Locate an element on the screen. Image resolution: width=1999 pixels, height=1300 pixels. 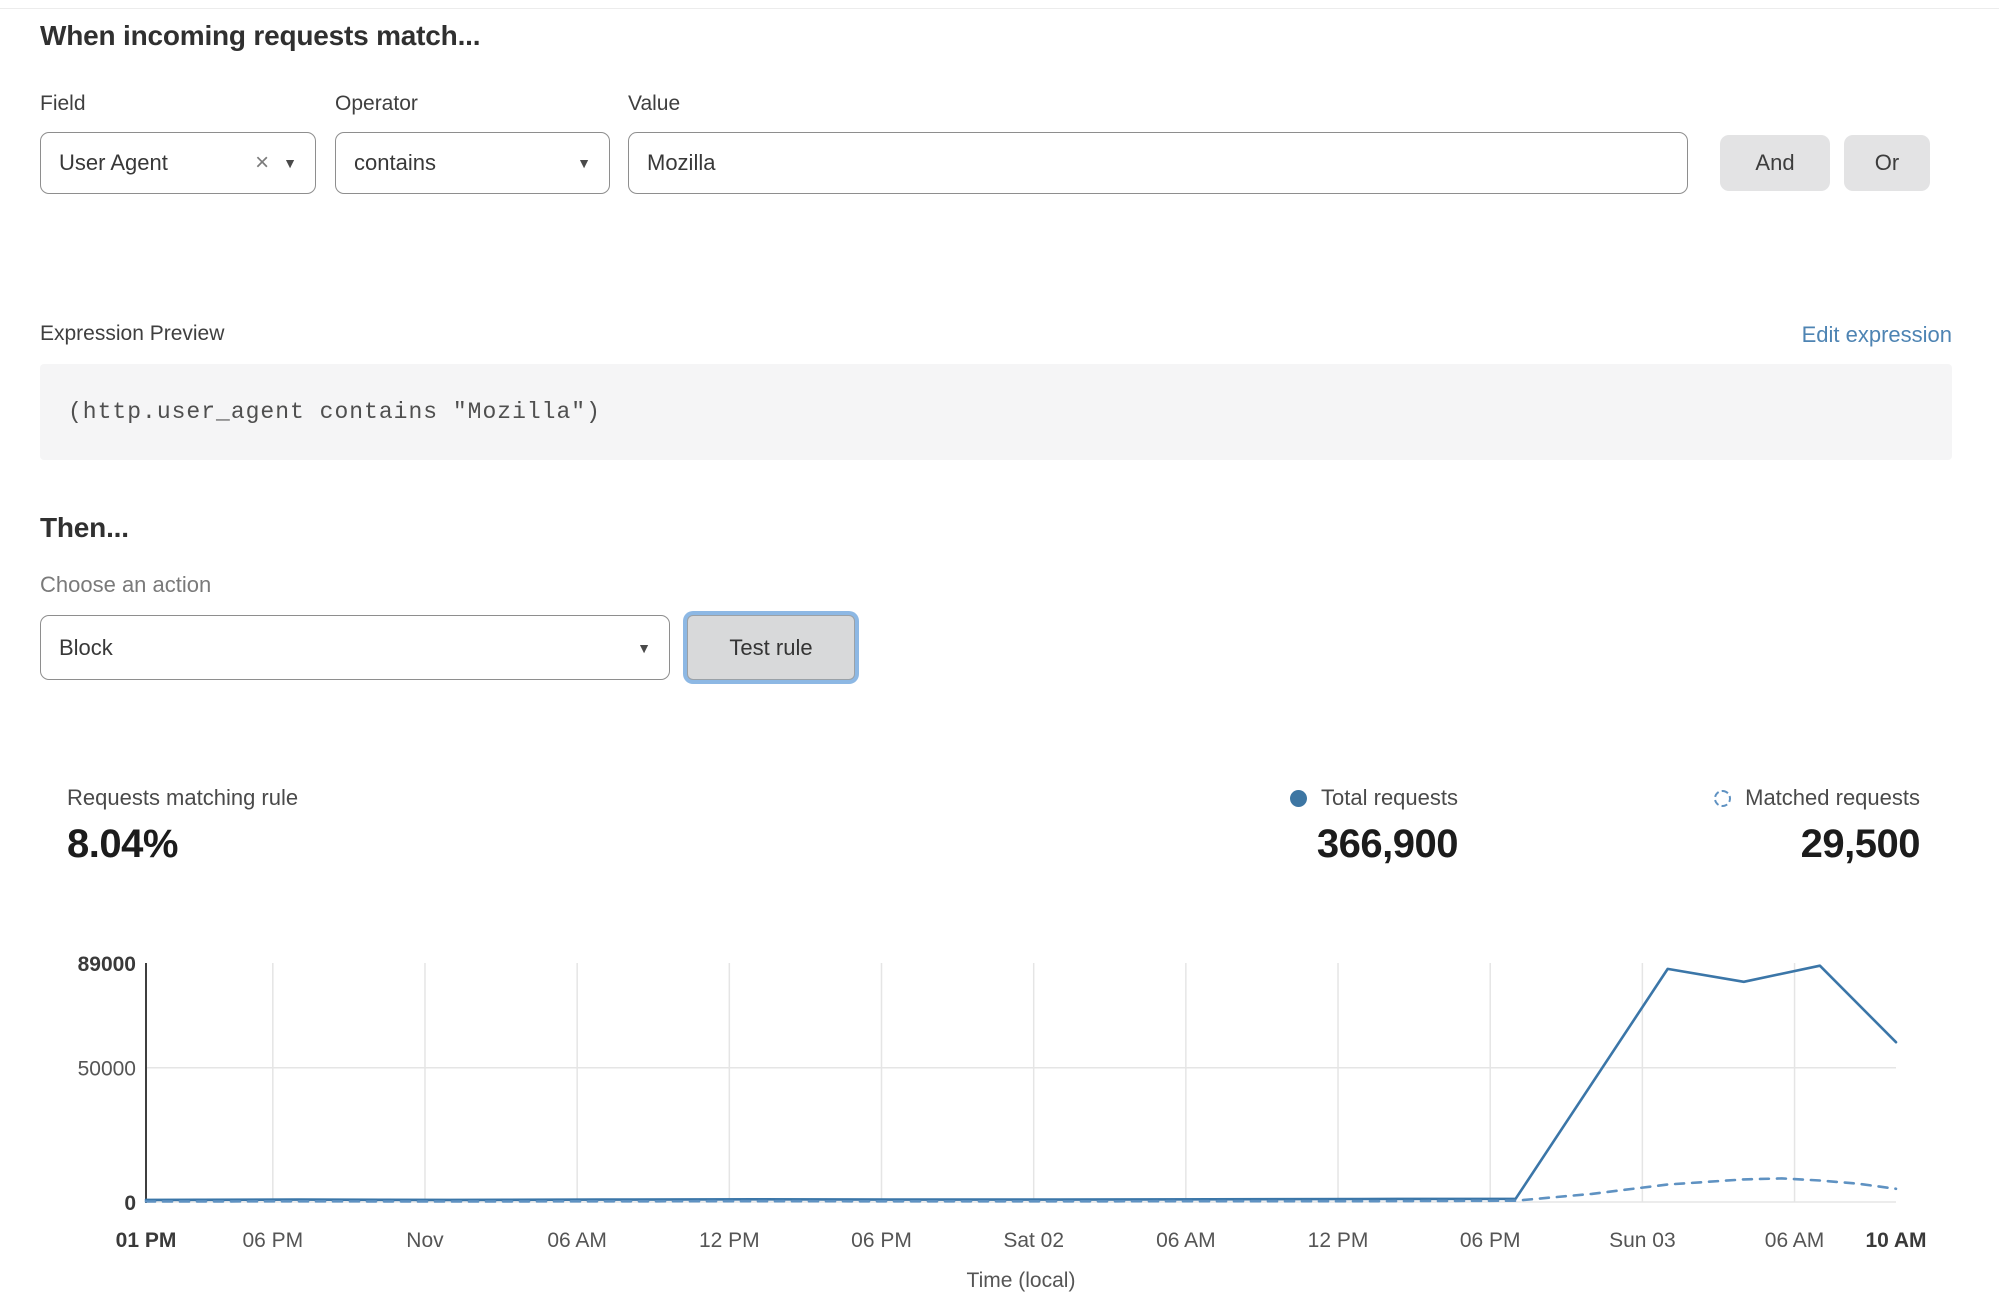
value-input is located at coordinates (1158, 163).